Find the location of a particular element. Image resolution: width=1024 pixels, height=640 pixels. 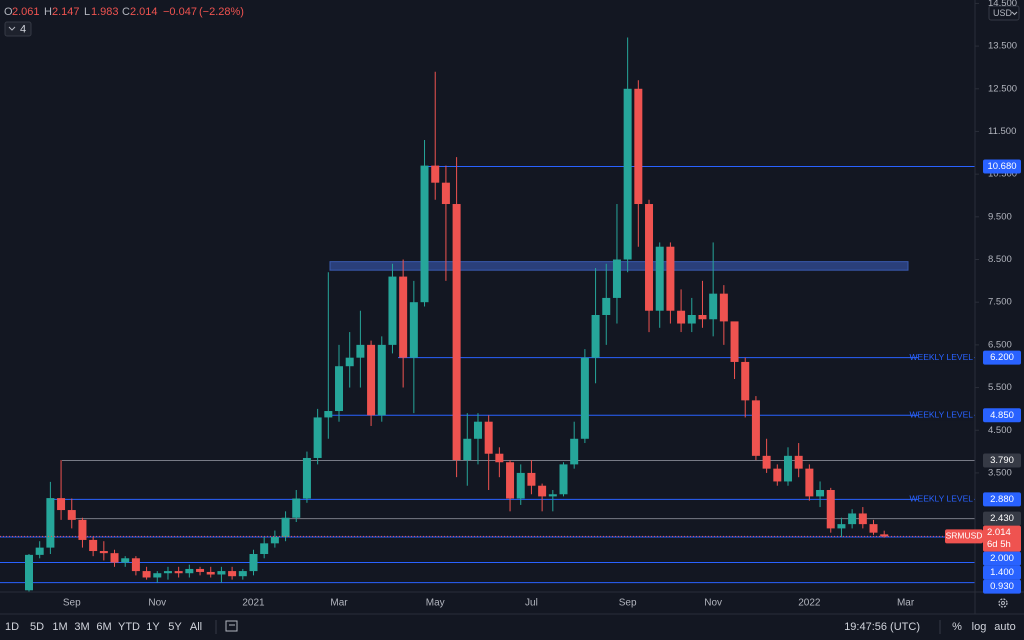

range-button: YTD is located at coordinates (129, 627).